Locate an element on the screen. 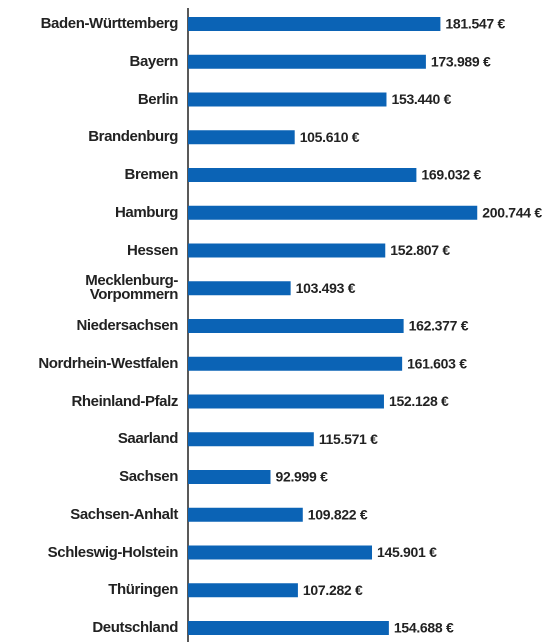  category-label: Sachsen-Anhalt is located at coordinates (124, 514).